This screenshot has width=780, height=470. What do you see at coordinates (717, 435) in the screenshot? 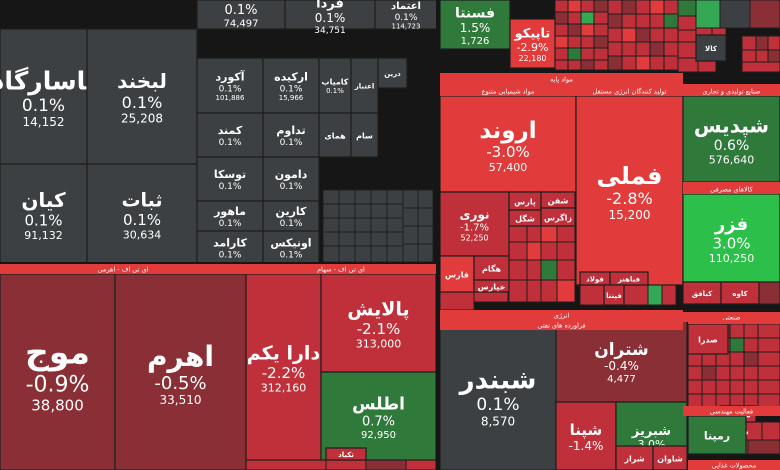
I see `treemap-tile: رمپنا` at bounding box center [717, 435].